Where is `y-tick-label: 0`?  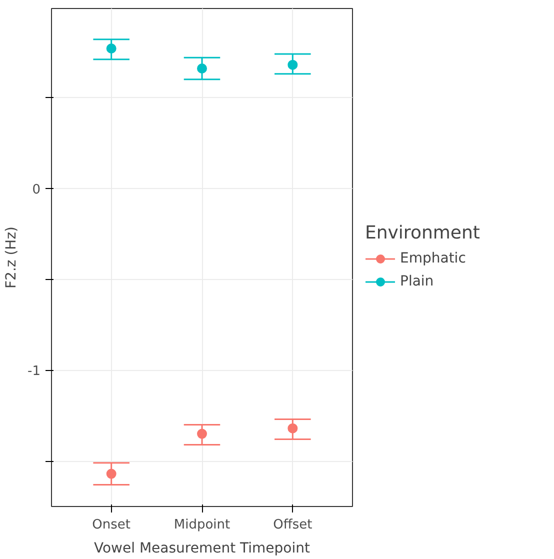 y-tick-label: 0 is located at coordinates (36, 190).